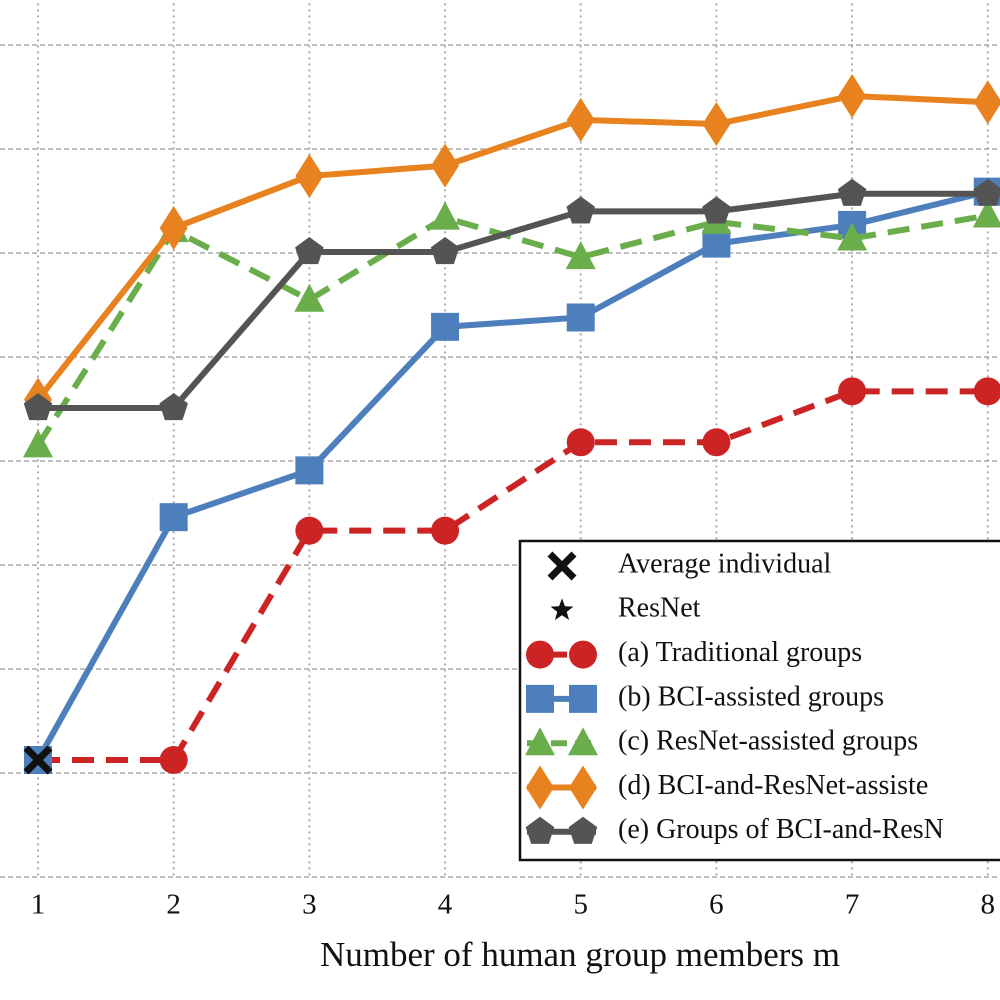 This screenshot has height=1000, width=1000. Describe the element at coordinates (740, 652) in the screenshot. I see `legend-label: (a) Traditional groups` at that location.